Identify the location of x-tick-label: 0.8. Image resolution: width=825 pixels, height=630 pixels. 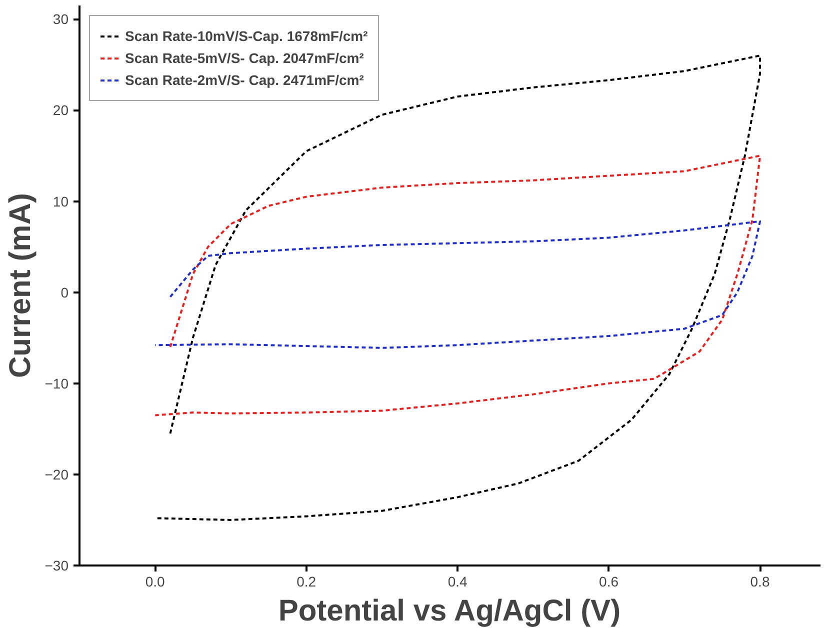
(760, 582).